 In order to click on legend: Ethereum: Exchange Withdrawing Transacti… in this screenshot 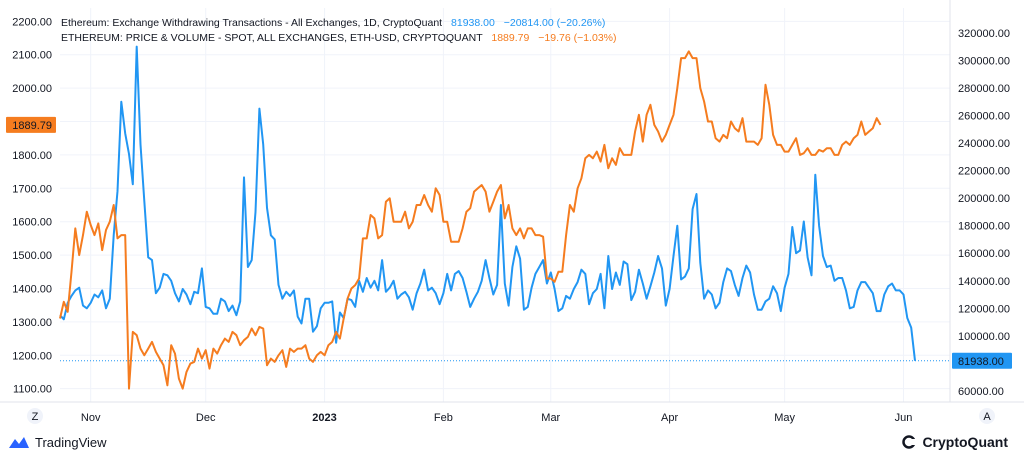, I will do `click(339, 30)`.